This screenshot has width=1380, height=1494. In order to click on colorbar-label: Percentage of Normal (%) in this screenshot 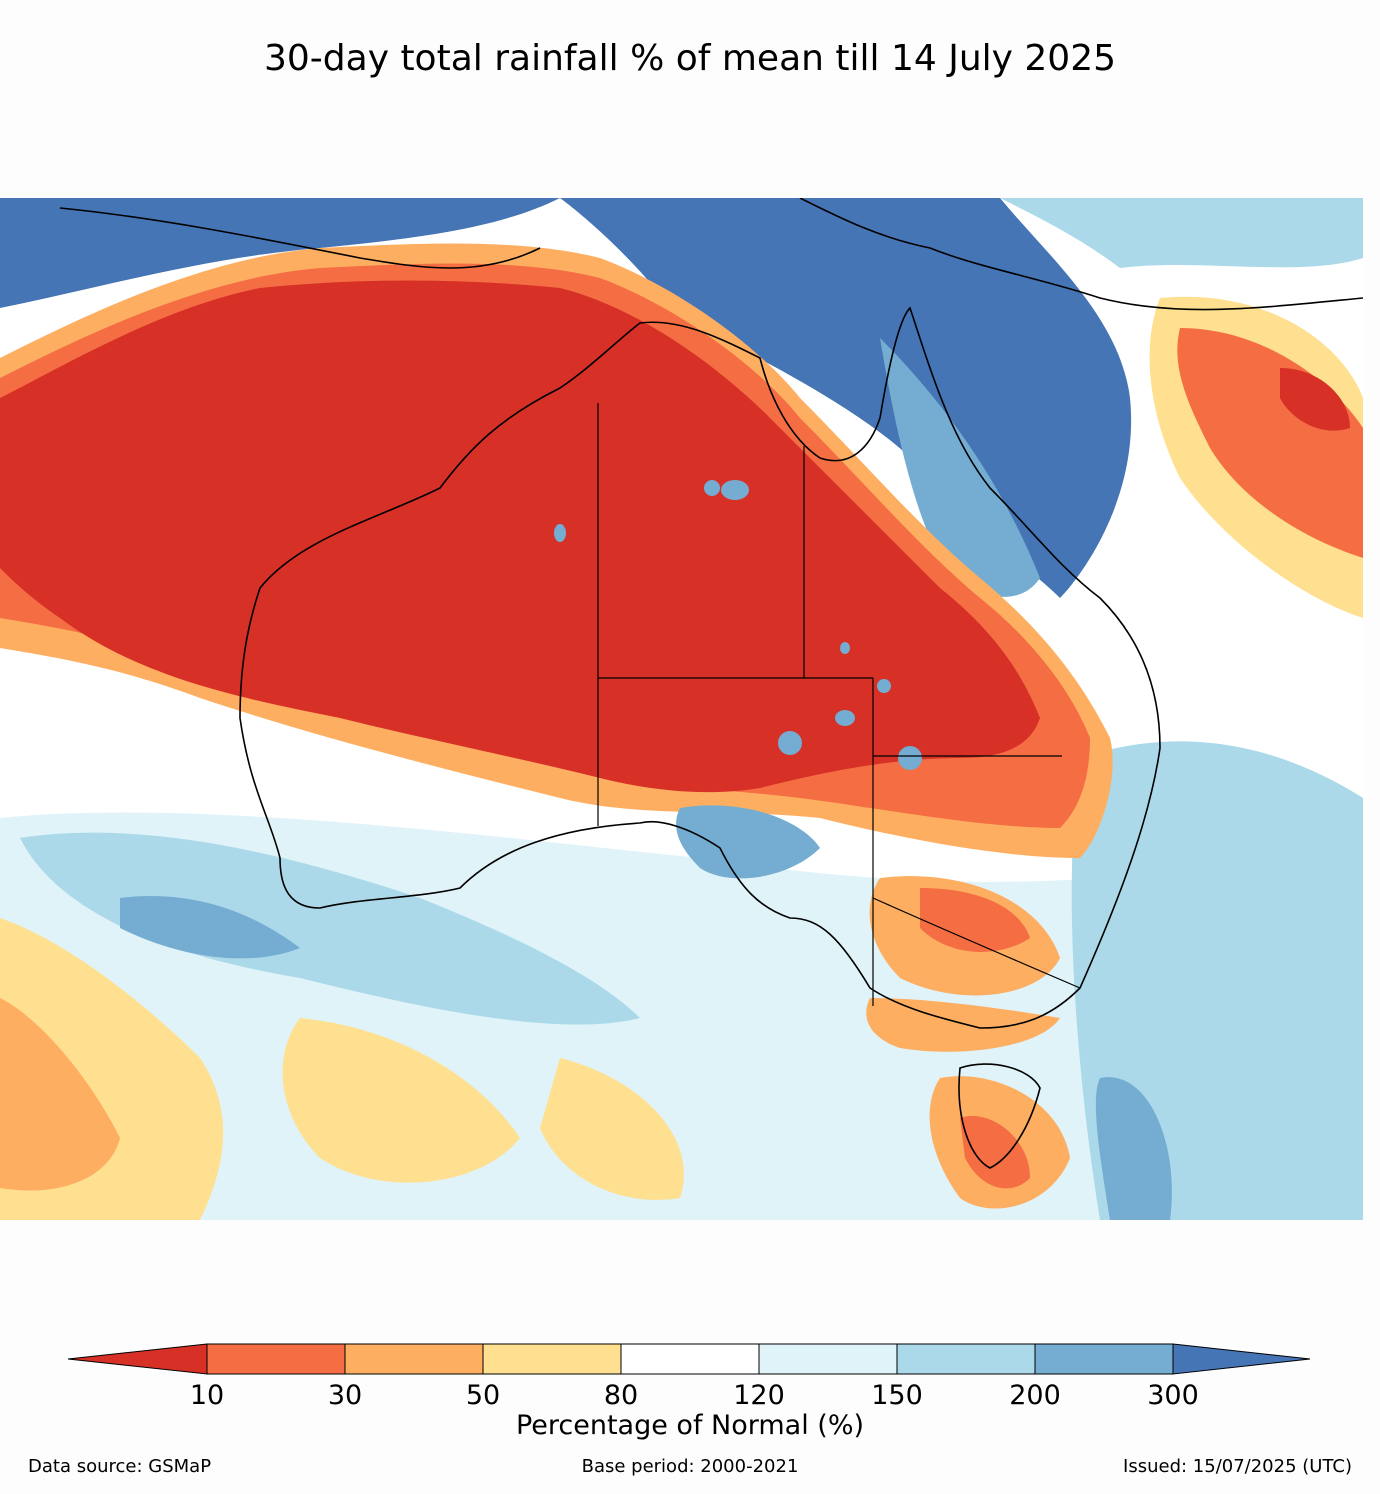, I will do `click(690, 1425)`.